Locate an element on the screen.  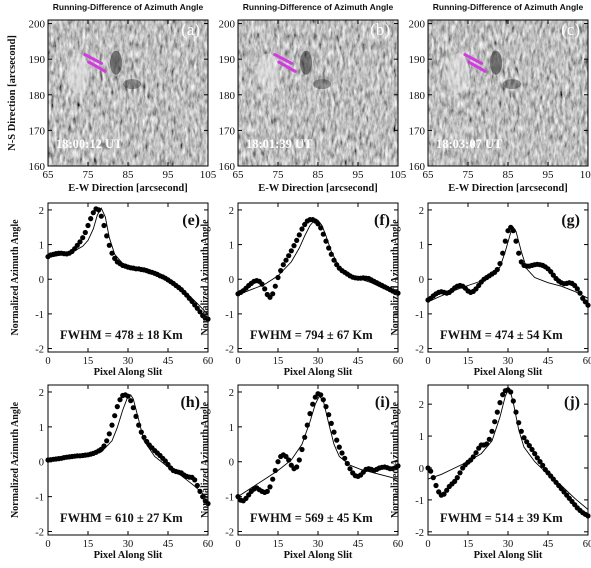
y-tick-label: 170 is located at coordinates (417, 131).